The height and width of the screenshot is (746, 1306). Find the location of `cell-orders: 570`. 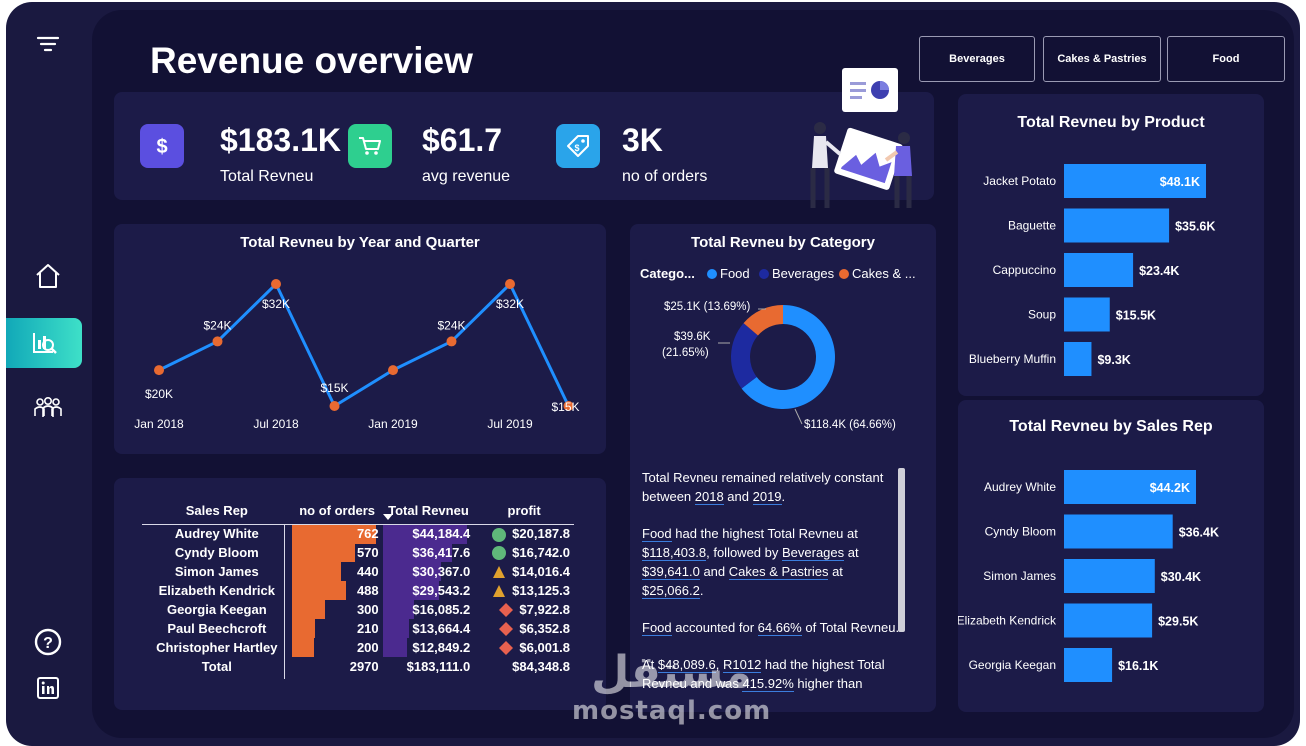

cell-orders: 570 is located at coordinates (337, 552).